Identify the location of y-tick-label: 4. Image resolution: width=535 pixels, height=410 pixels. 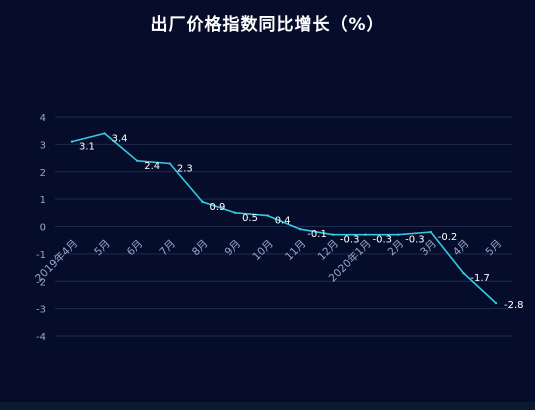
(43, 118).